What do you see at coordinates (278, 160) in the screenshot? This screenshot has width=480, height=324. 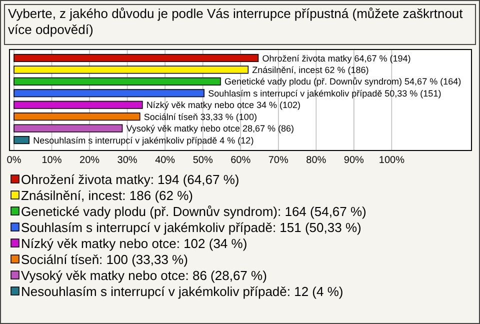 I see `x-tick-label: 70%` at bounding box center [278, 160].